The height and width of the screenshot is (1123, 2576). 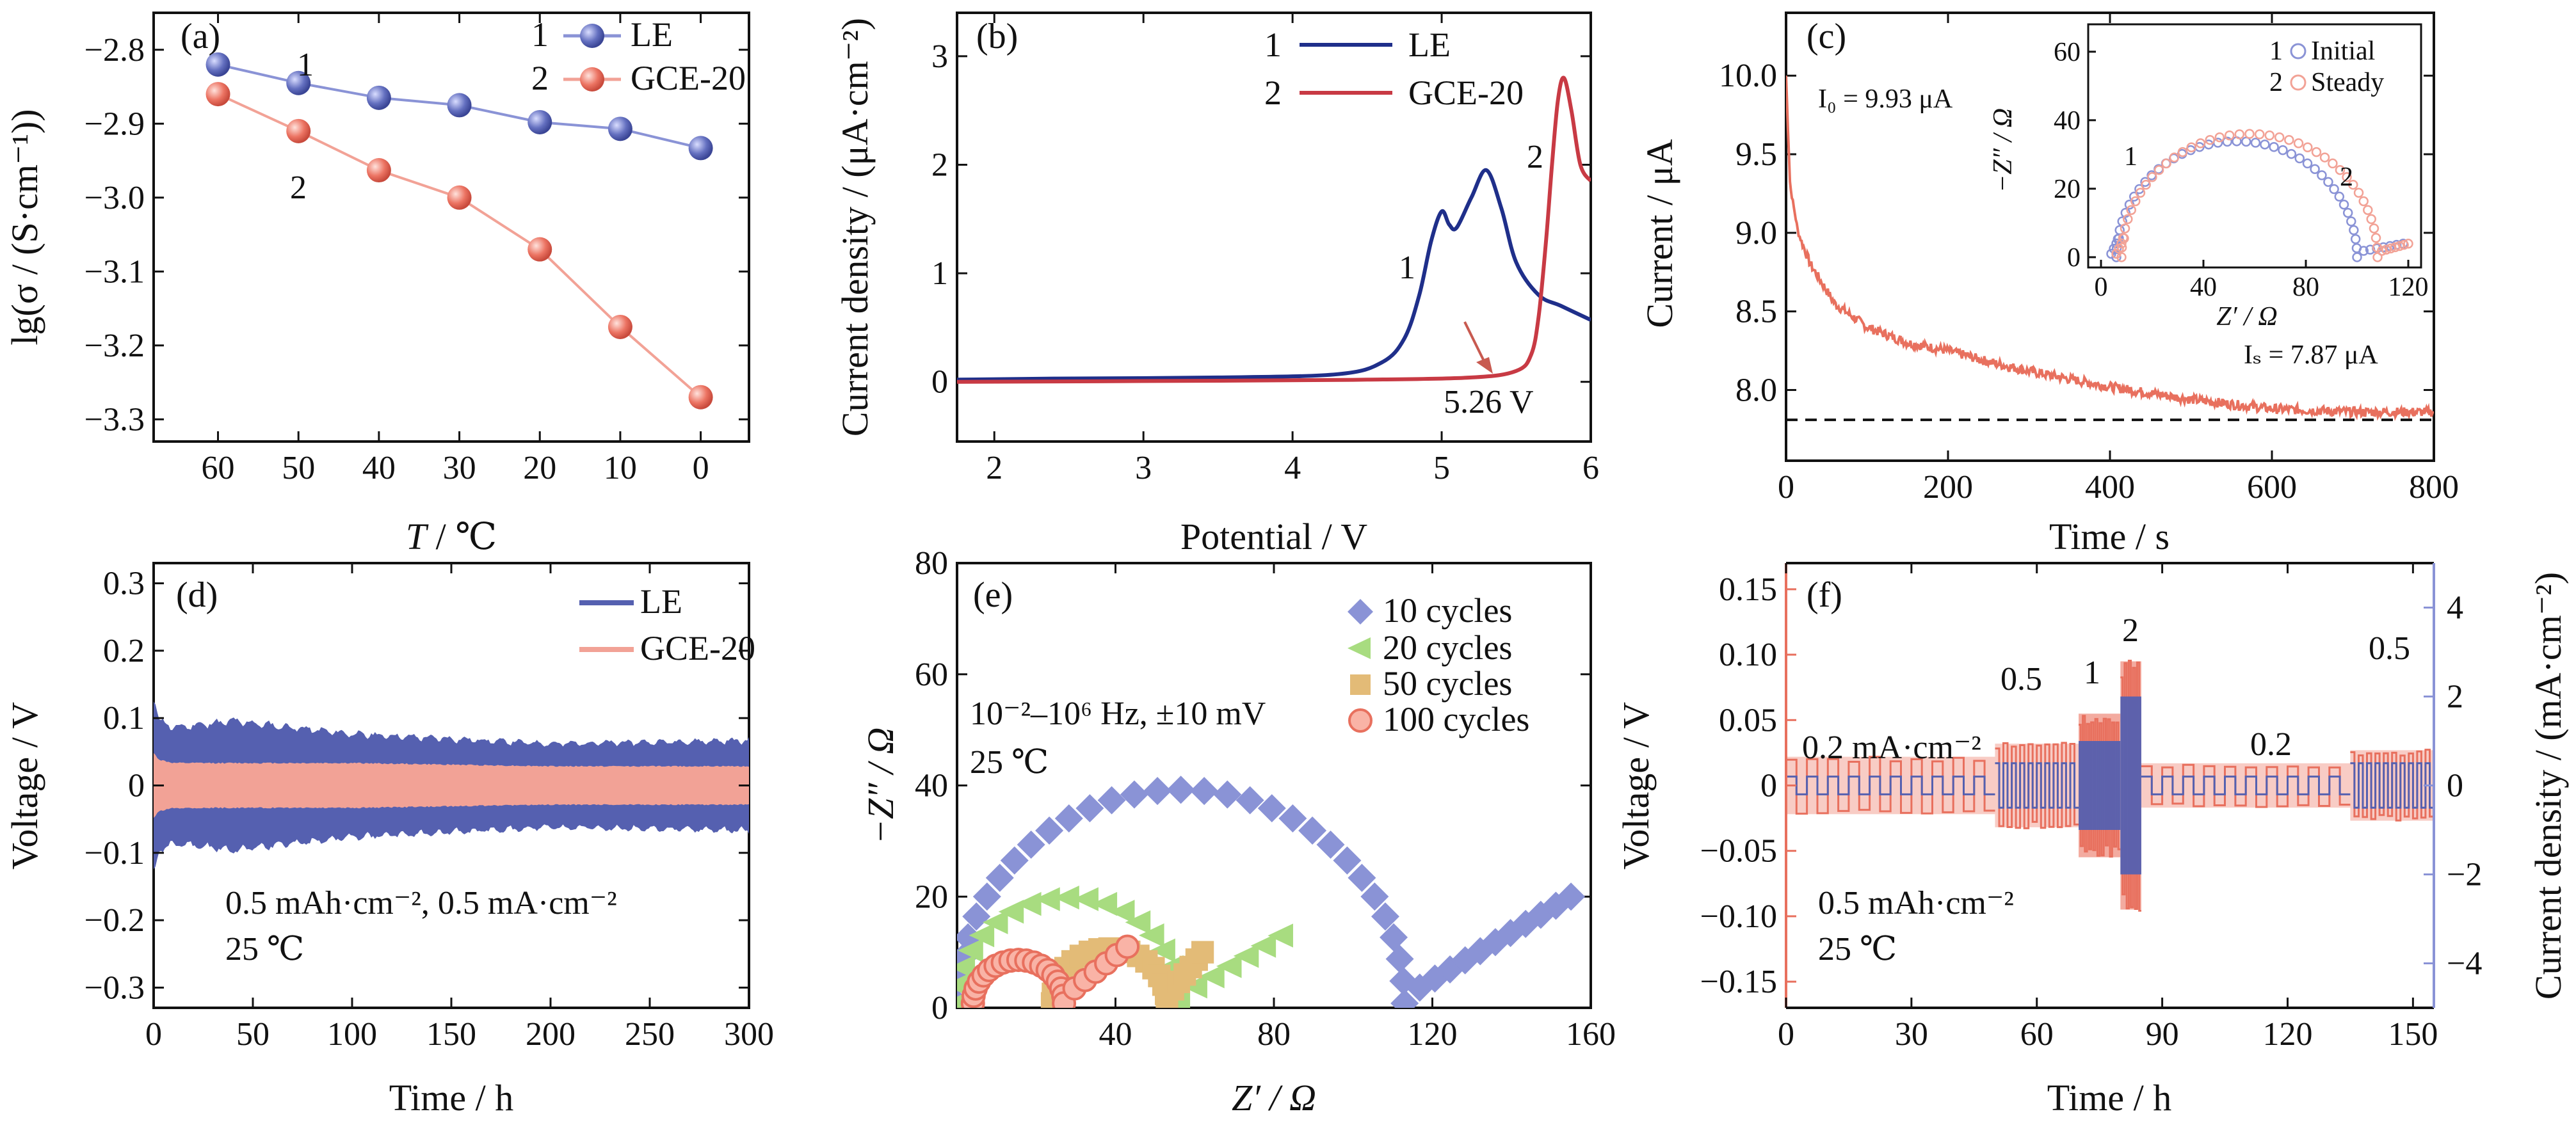 What do you see at coordinates (638, 56) in the screenshot?
I see `panel-a-legend: 1 LE 2 GCE-20` at bounding box center [638, 56].